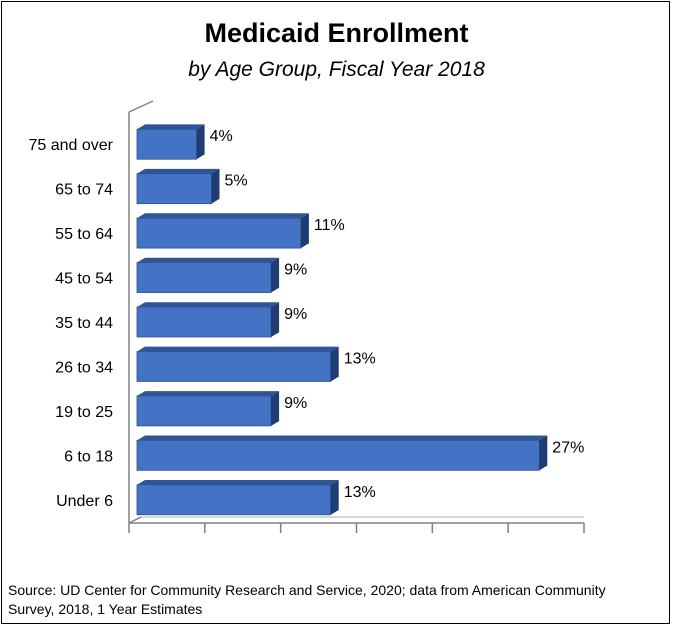 Image resolution: width=673 pixels, height=627 pixels. What do you see at coordinates (336, 33) in the screenshot?
I see `chart-title: Medicaid Enrollment` at bounding box center [336, 33].